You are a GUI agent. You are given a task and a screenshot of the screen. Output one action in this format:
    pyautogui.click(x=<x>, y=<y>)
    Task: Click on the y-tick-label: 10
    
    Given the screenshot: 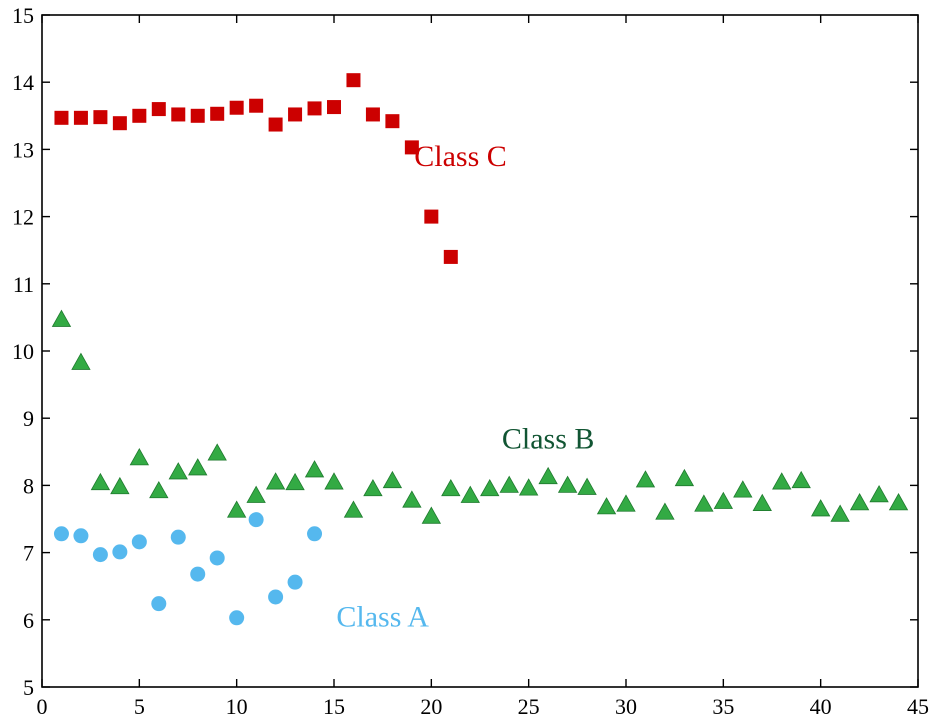 What is the action you would take?
    pyautogui.click(x=23, y=351)
    